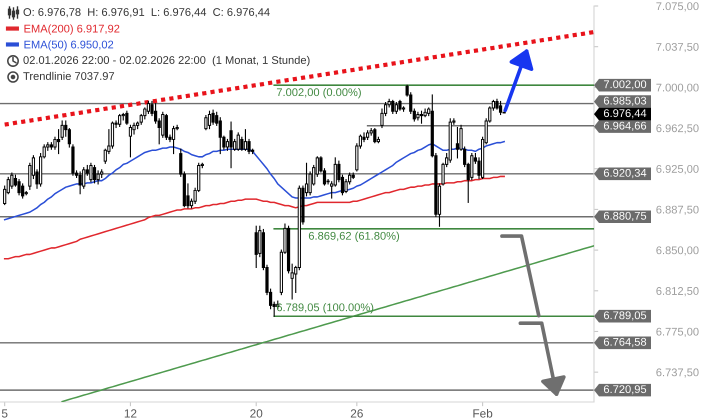  What do you see at coordinates (354, 237) in the screenshot?
I see `annotation: 6.869,62 (61.80%)` at bounding box center [354, 237].